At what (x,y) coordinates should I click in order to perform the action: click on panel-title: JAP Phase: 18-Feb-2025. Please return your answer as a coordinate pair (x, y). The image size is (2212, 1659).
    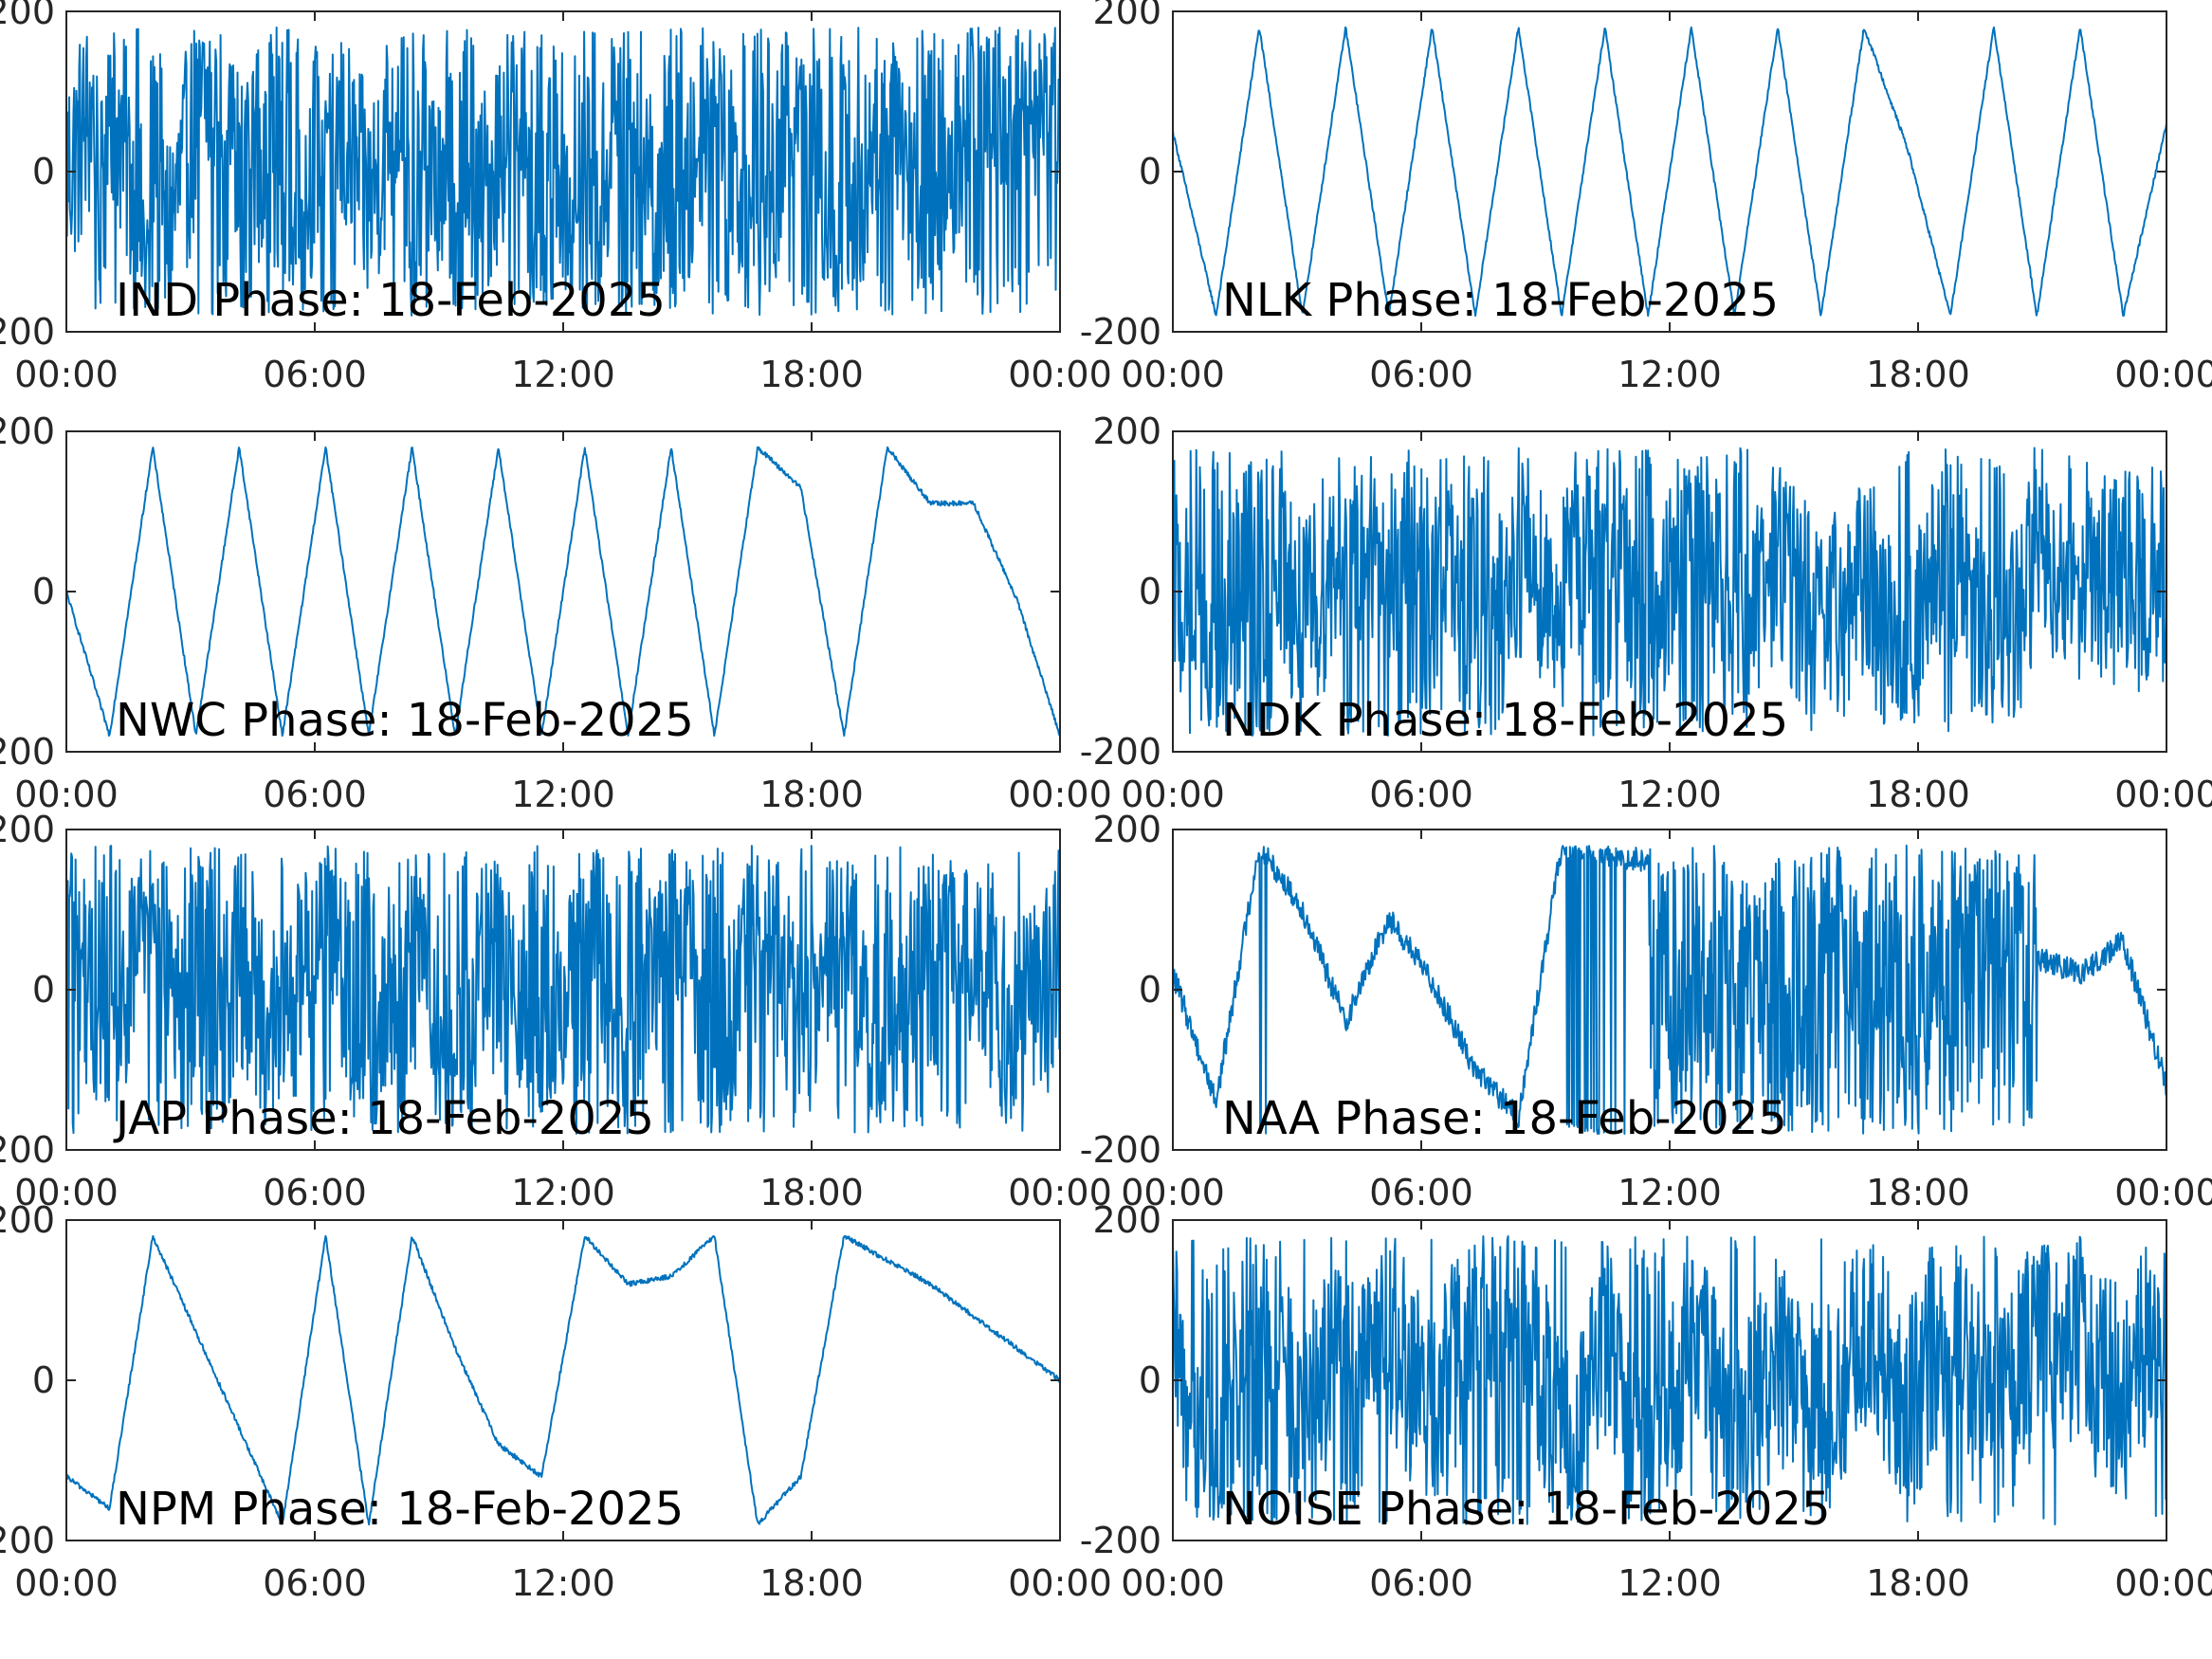
    Looking at the image, I should click on (383, 1118).